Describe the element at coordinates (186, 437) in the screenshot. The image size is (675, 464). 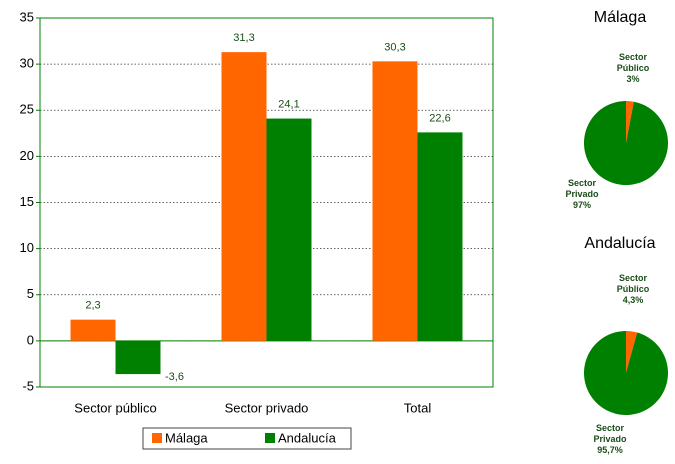
I see `legend-label: Málaga` at that location.